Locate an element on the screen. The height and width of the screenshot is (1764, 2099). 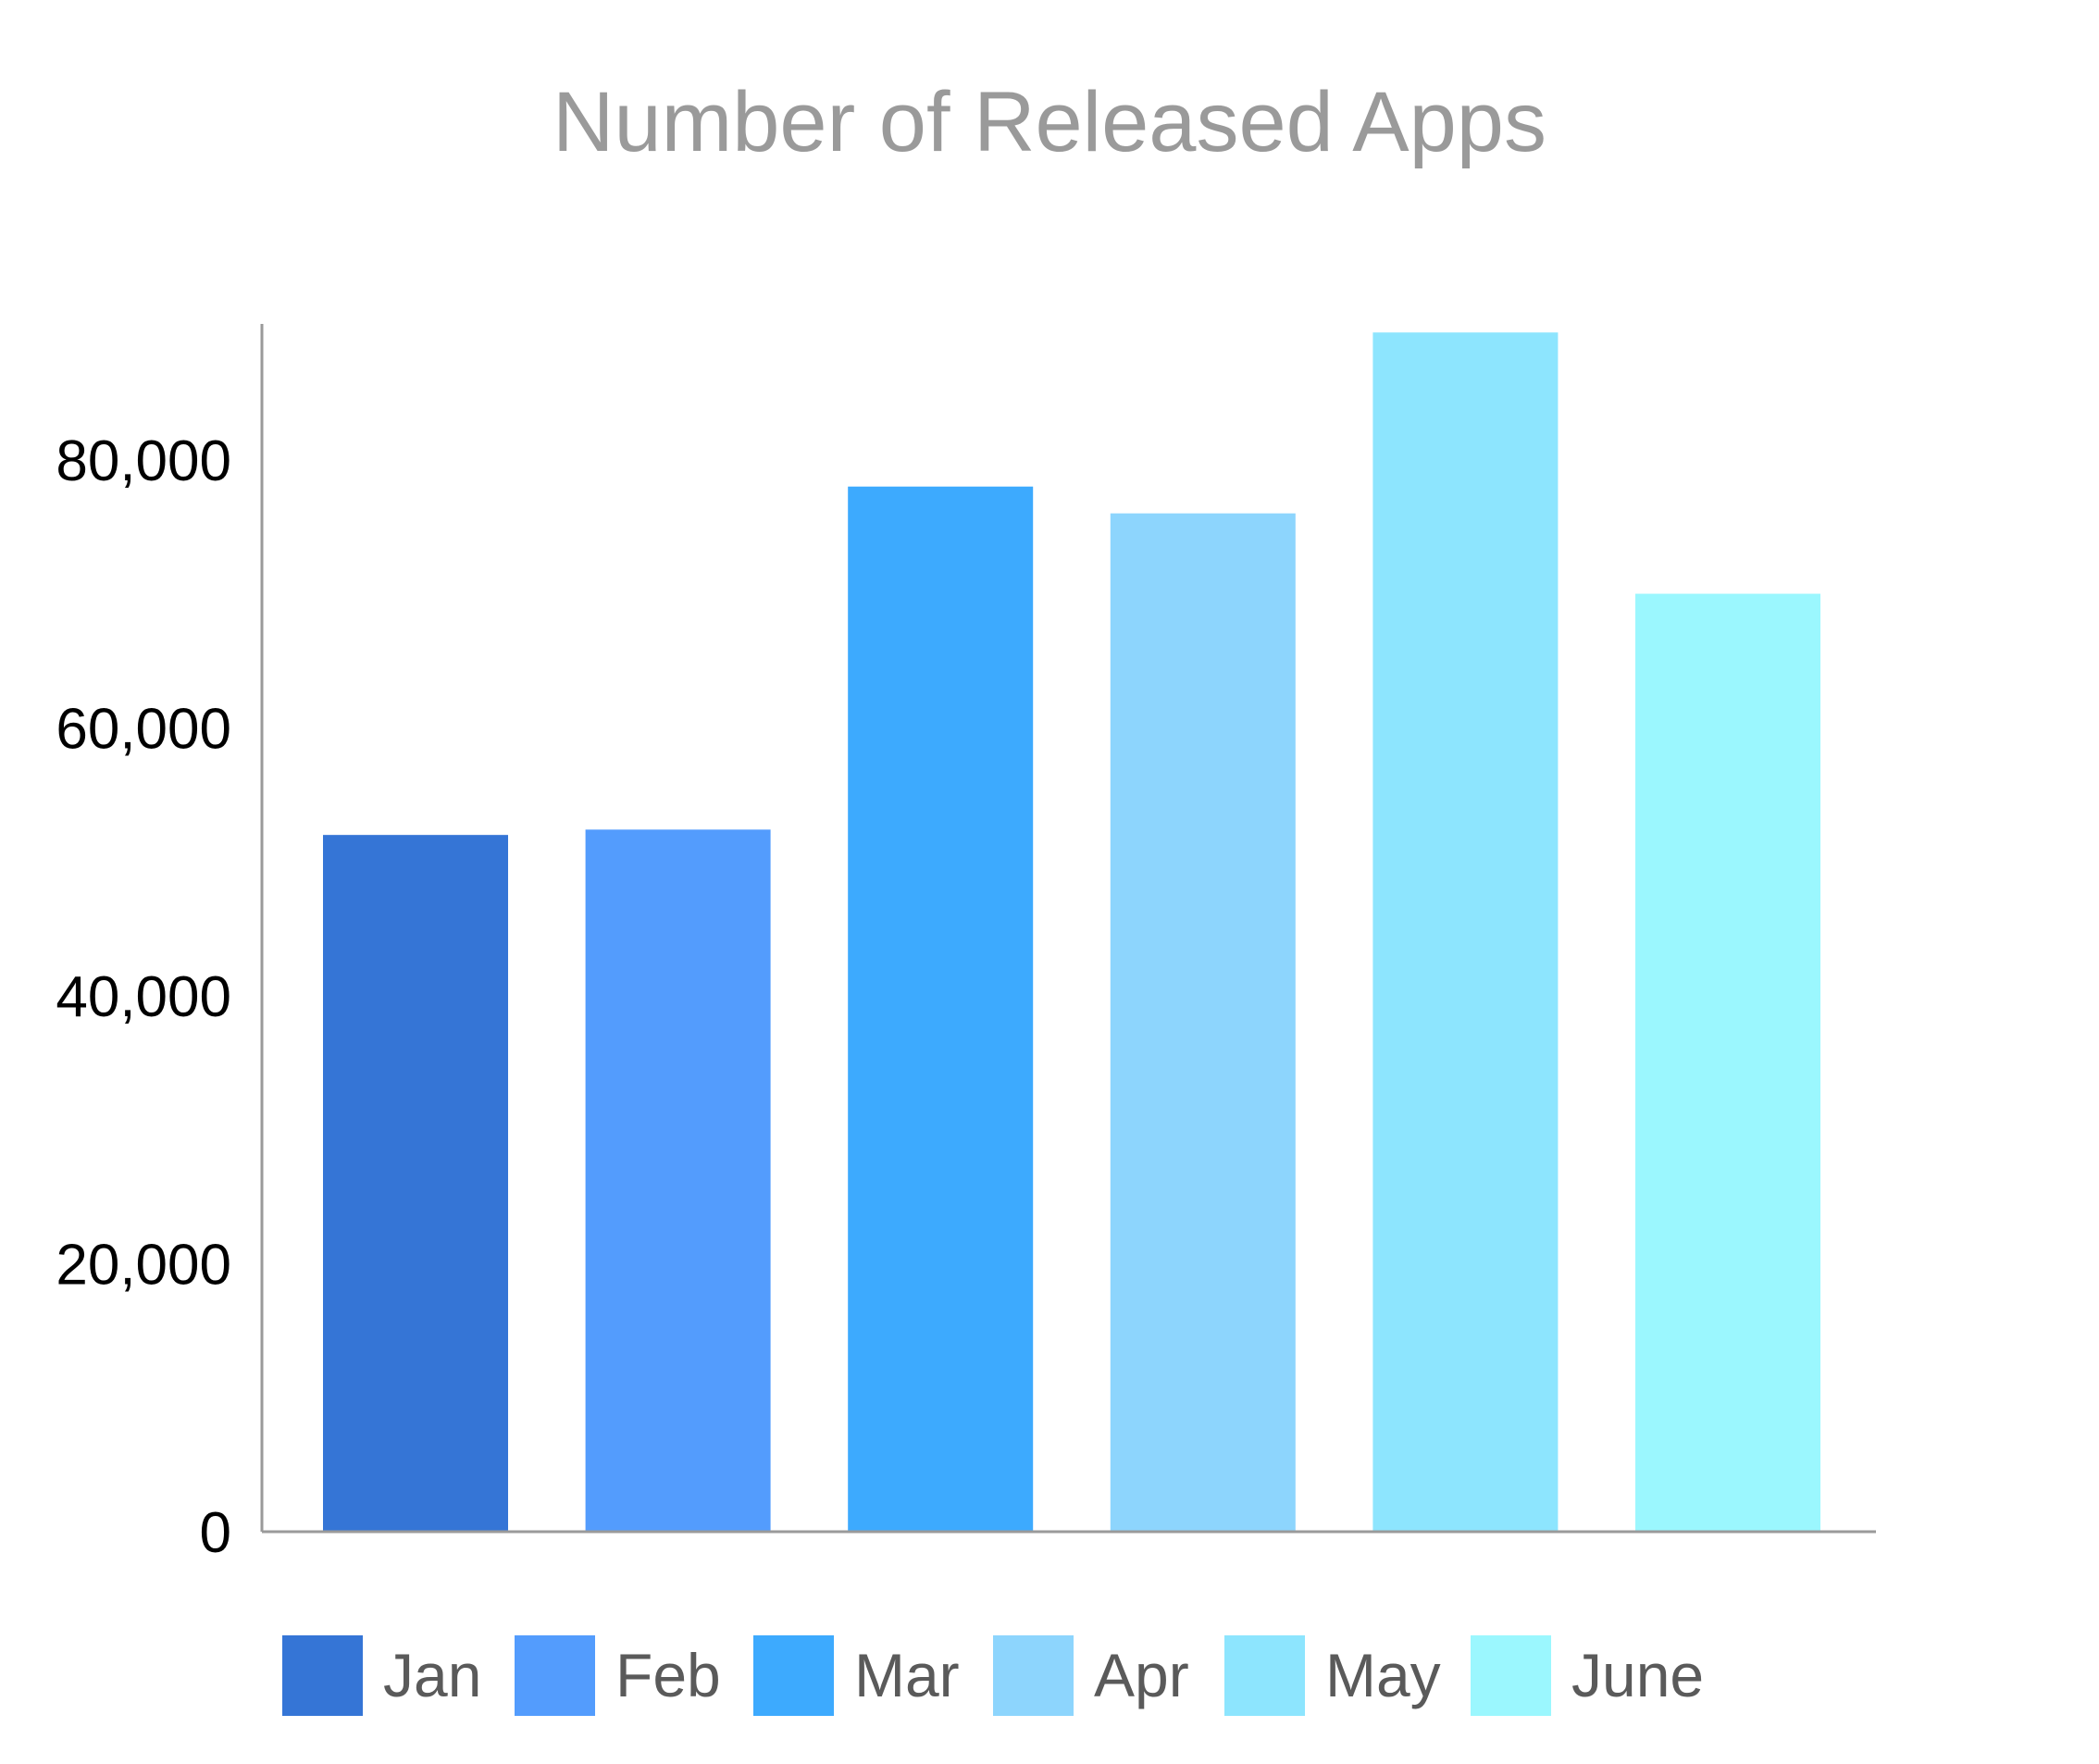
y-tick-label: 40,000 is located at coordinates (144, 997).